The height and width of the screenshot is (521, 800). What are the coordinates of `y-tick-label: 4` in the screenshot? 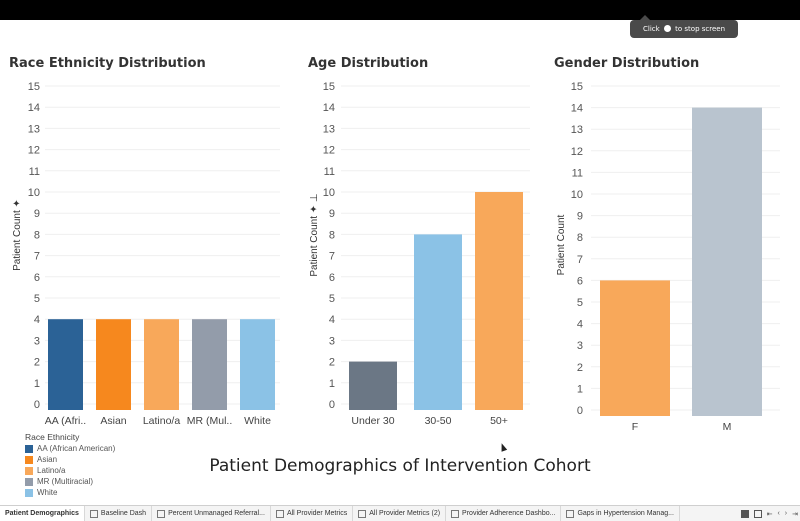 It's located at (37, 320).